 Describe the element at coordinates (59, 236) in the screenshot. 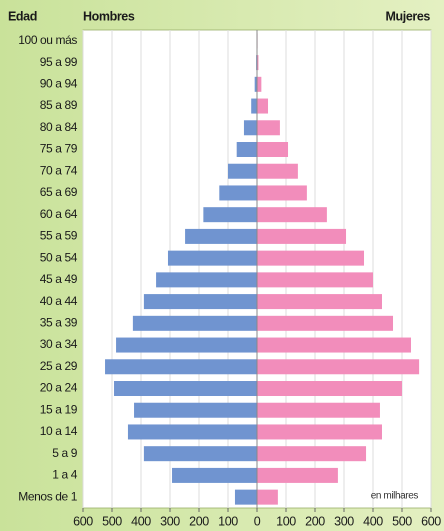

I see `y-tick-label: 55 a 59` at that location.